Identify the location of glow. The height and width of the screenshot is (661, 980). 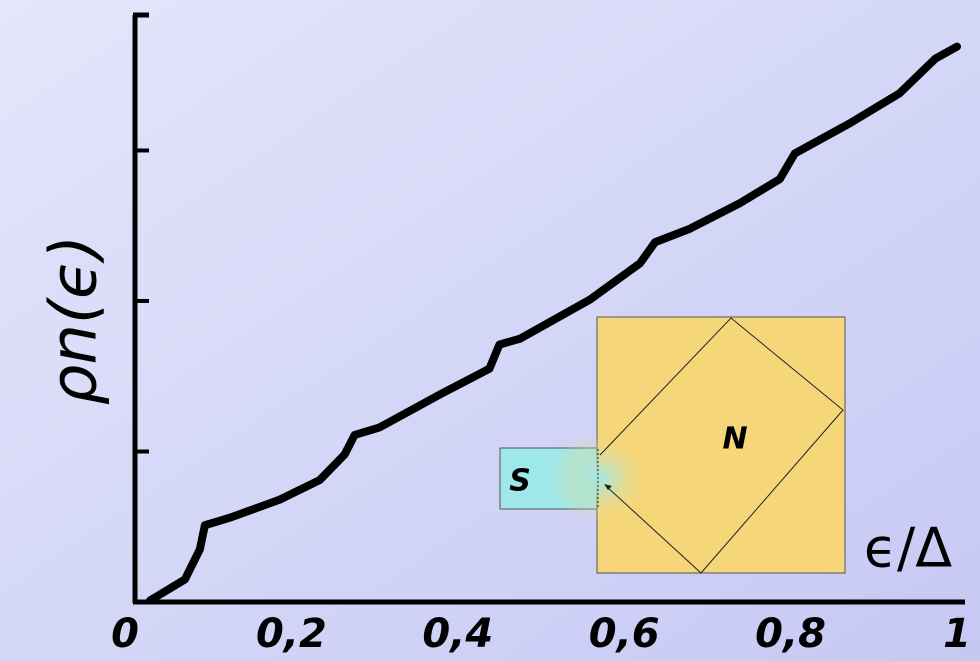
(600, 478).